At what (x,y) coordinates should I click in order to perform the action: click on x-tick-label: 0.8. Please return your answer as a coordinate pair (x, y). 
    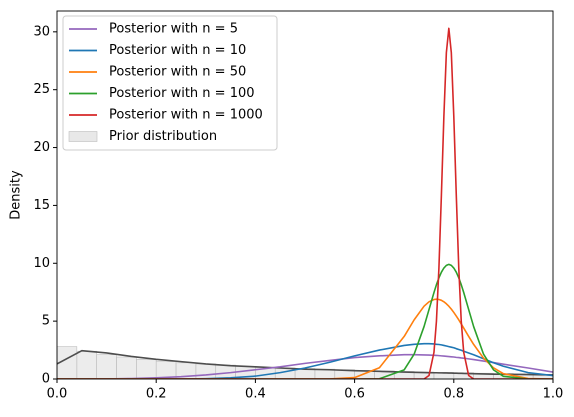
    Looking at the image, I should click on (453, 394).